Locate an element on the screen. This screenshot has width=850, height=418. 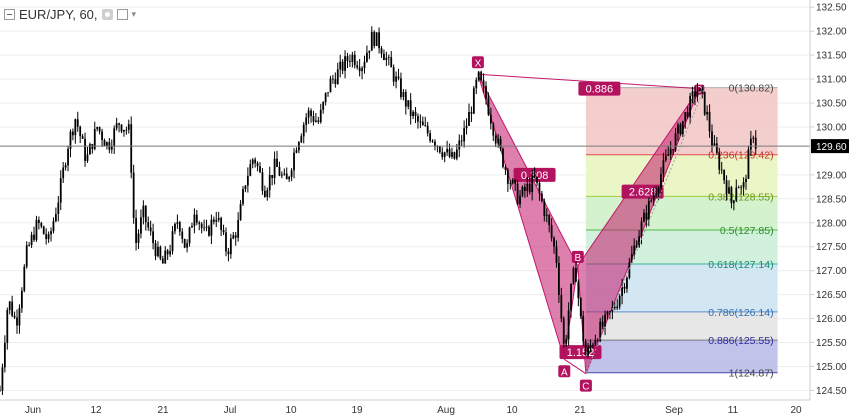
settings-icon is located at coordinates (107, 14).